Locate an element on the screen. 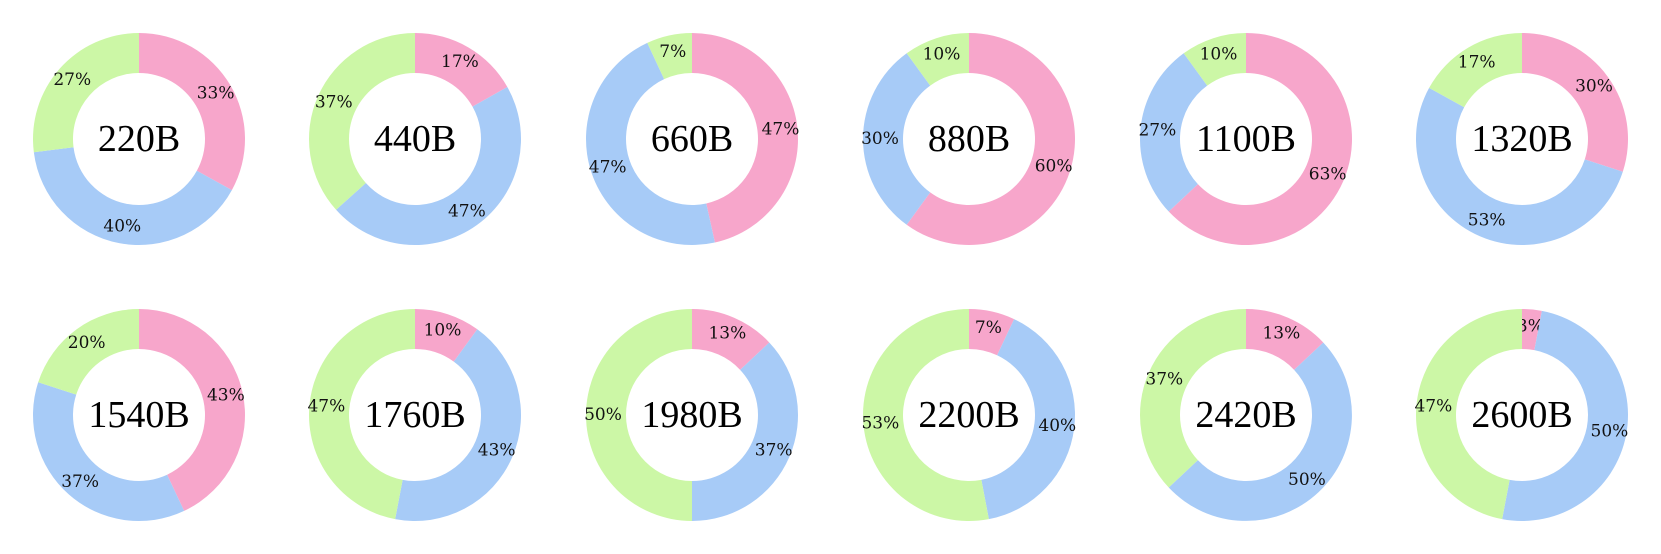 The image size is (1661, 554). donut-chart-440B: 17% 47% 37% 440B is located at coordinates (415, 139).